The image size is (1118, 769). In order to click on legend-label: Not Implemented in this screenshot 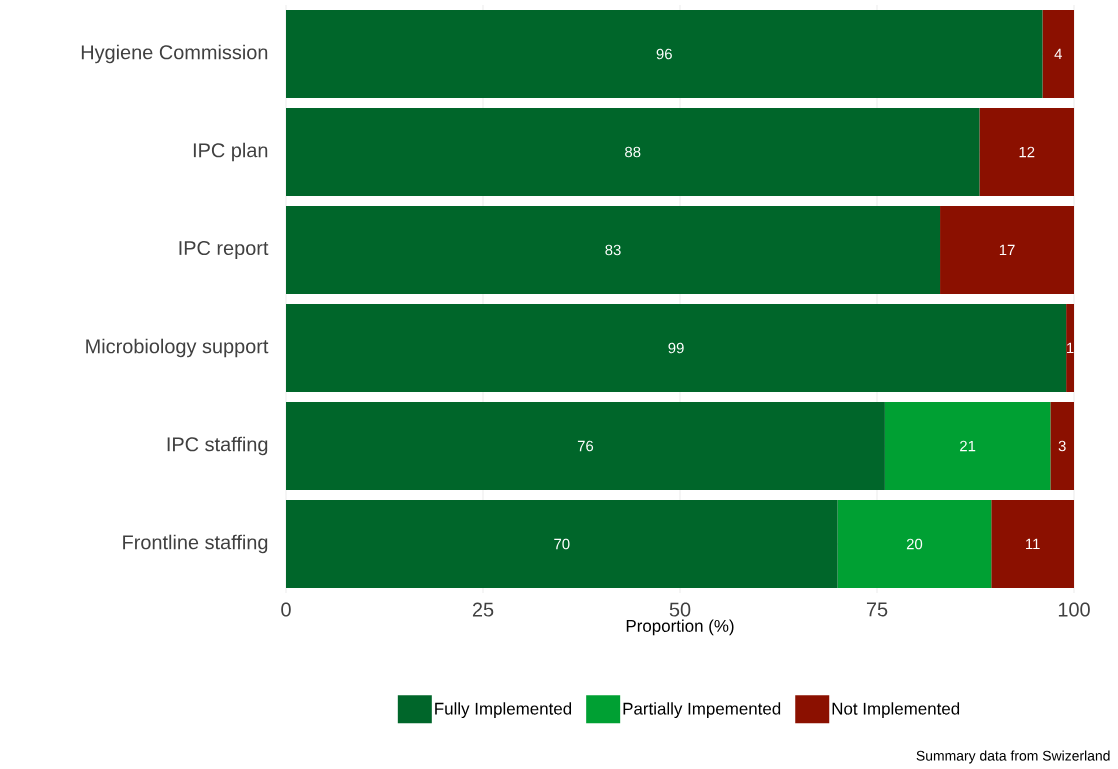, I will do `click(896, 710)`.